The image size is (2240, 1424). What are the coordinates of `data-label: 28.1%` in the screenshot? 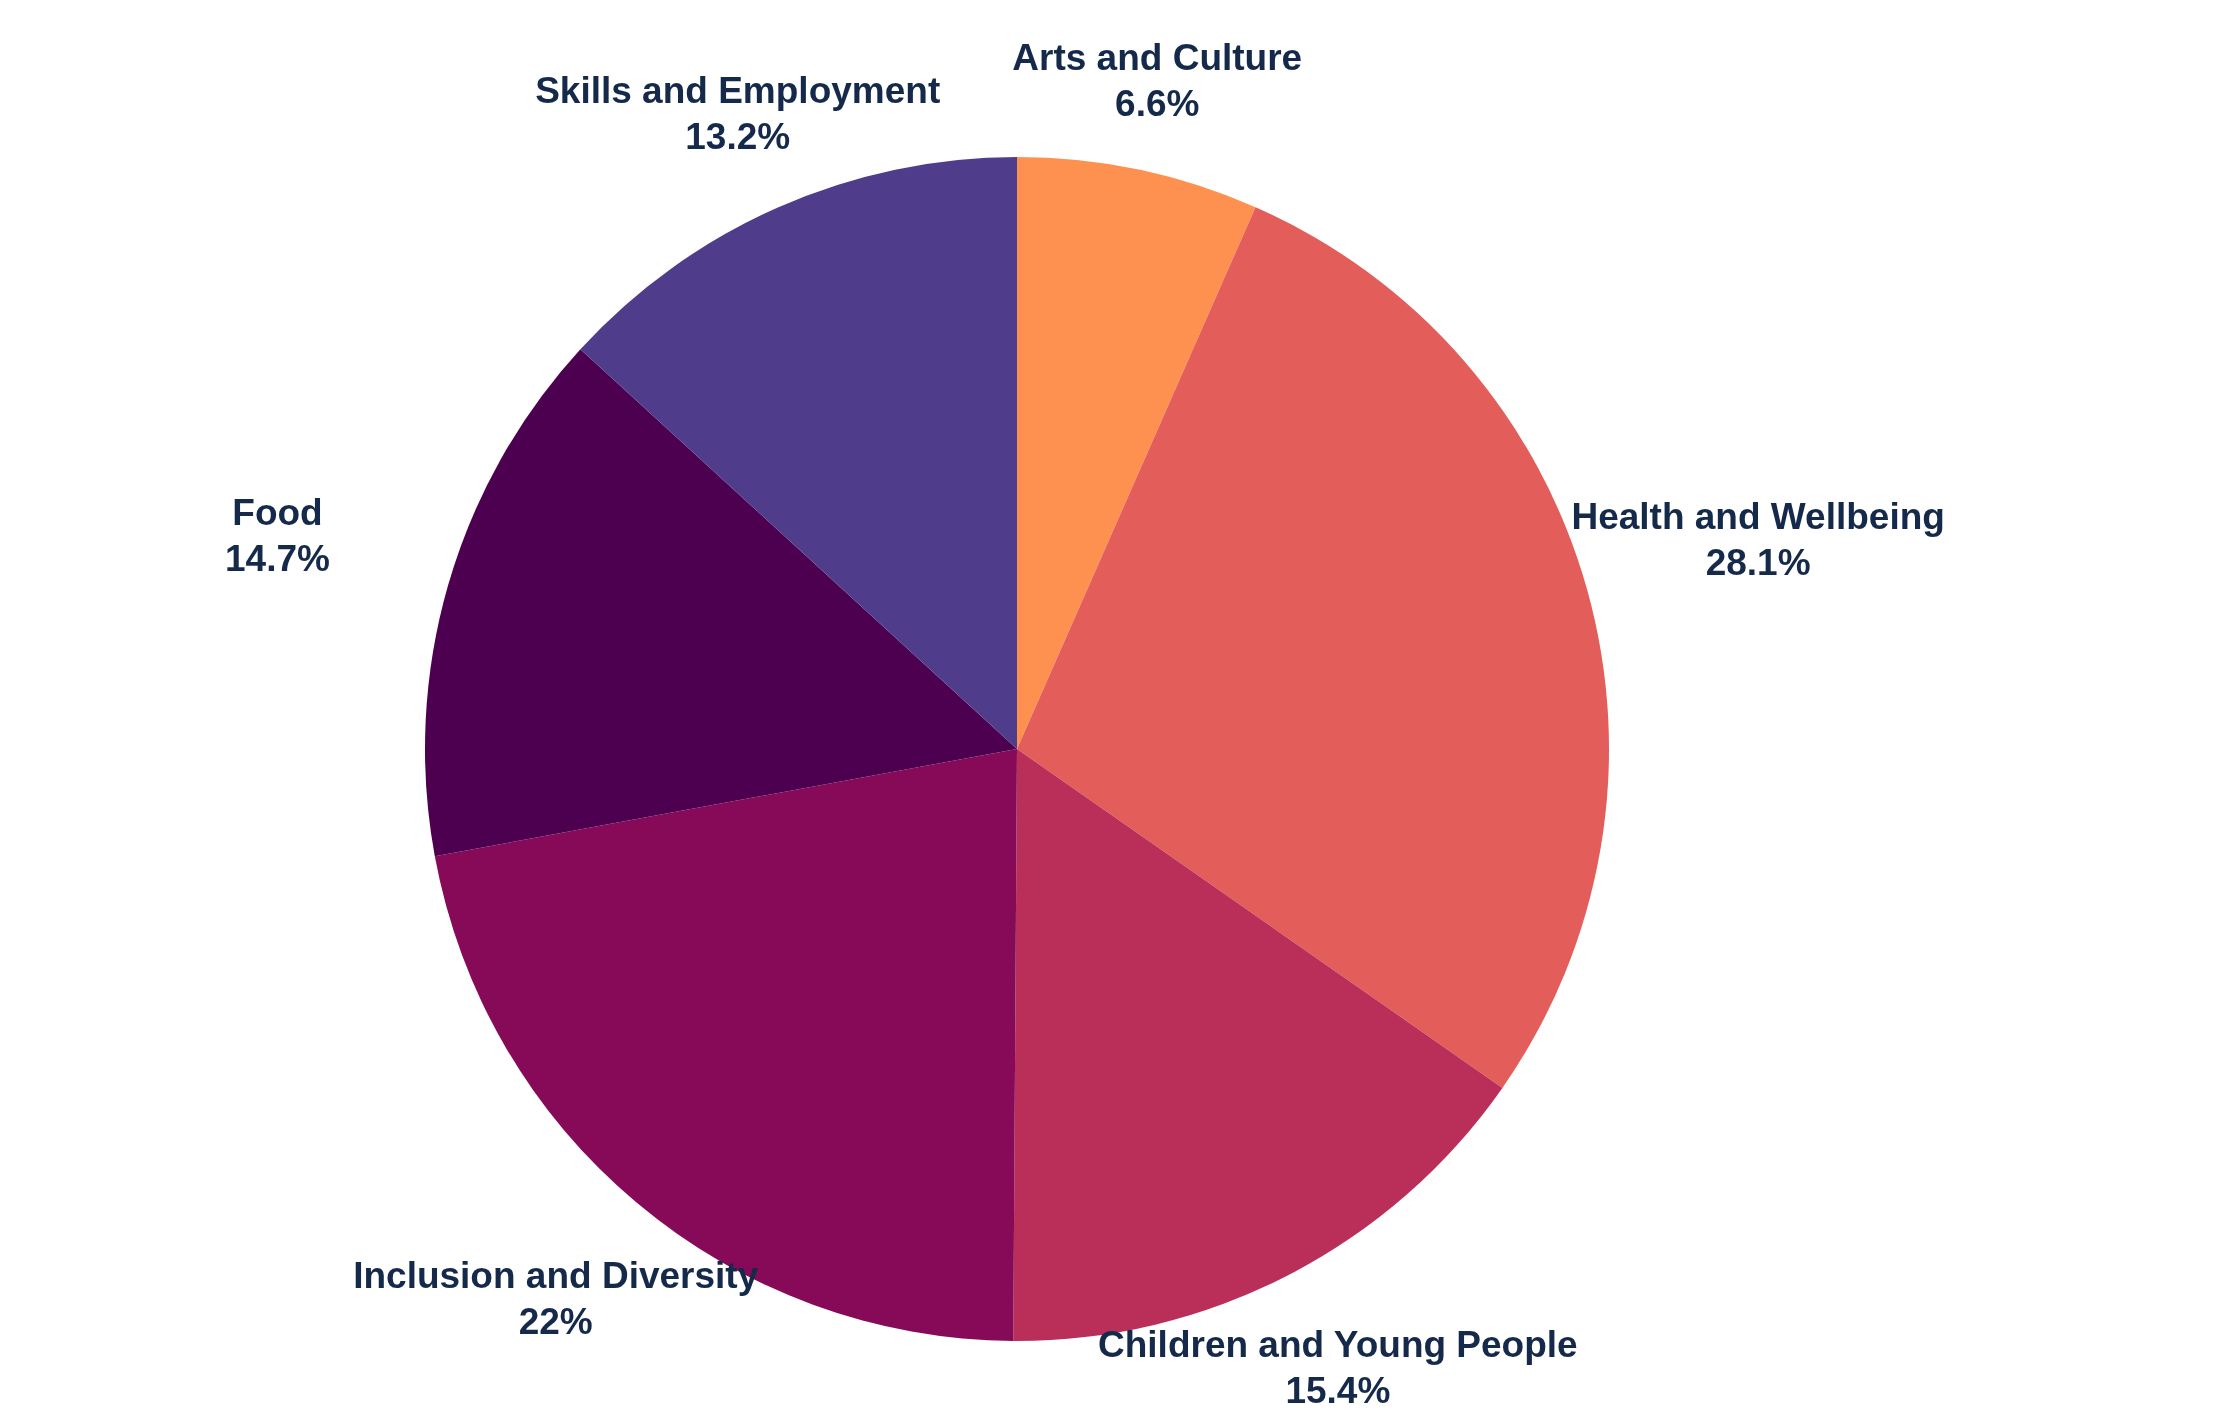 It's located at (1758, 563).